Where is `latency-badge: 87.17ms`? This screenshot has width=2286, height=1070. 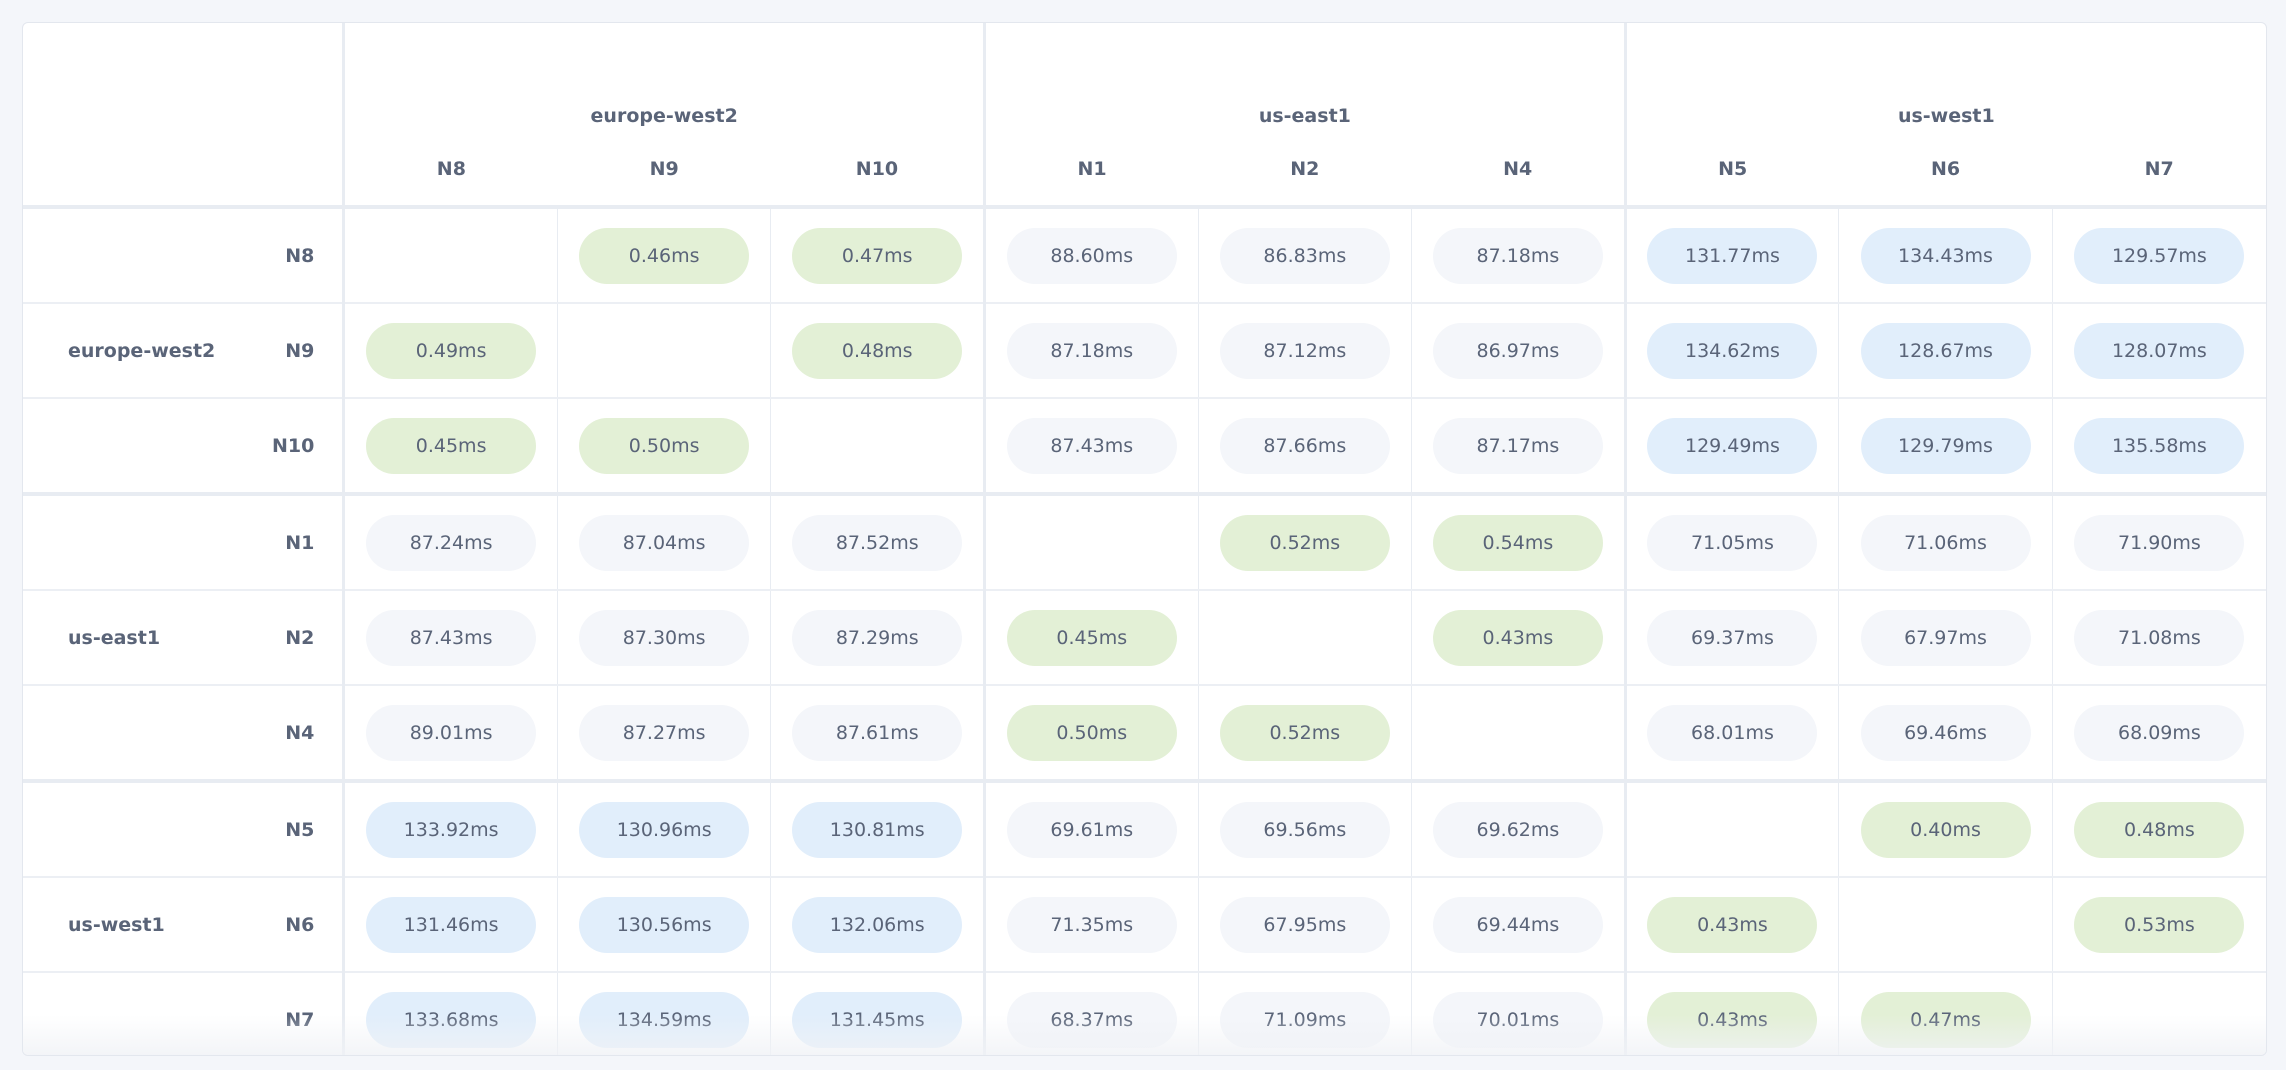
latency-badge: 87.17ms is located at coordinates (1517, 445).